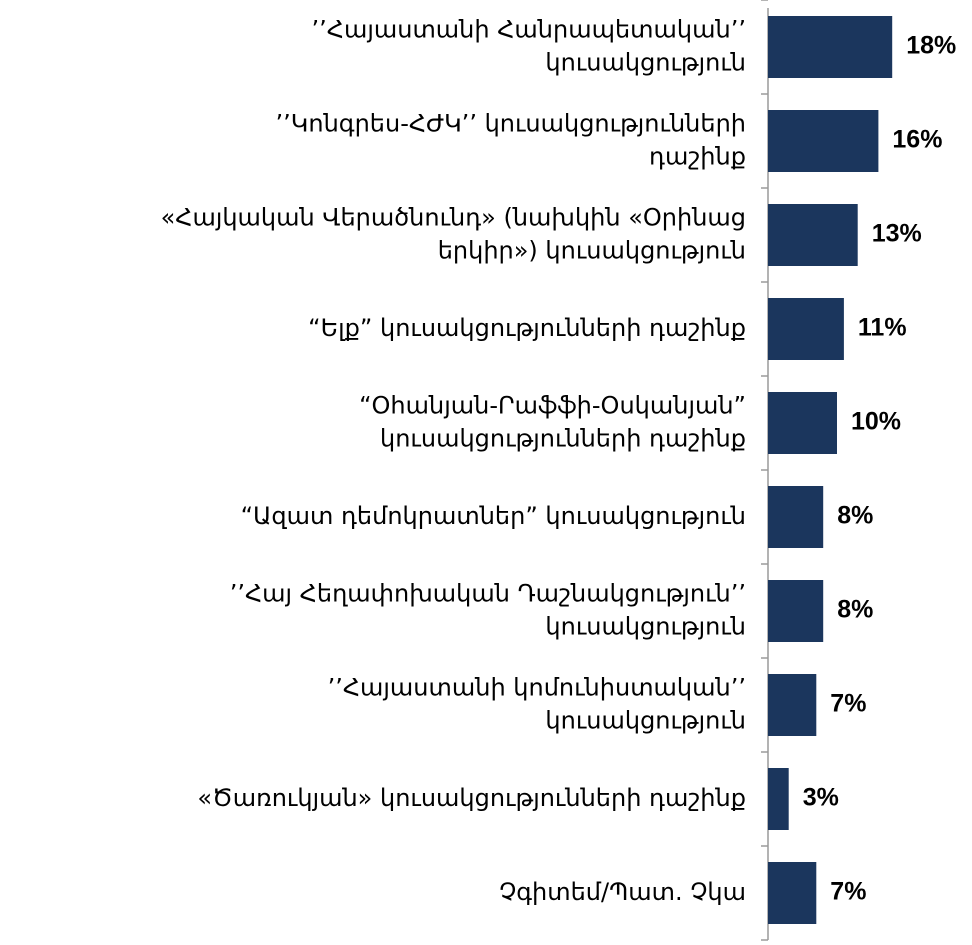 This screenshot has width=972, height=945. I want to click on category-label-line: «Ծառուկյան» կուսակցությունների դաշինք, so click(471, 798).